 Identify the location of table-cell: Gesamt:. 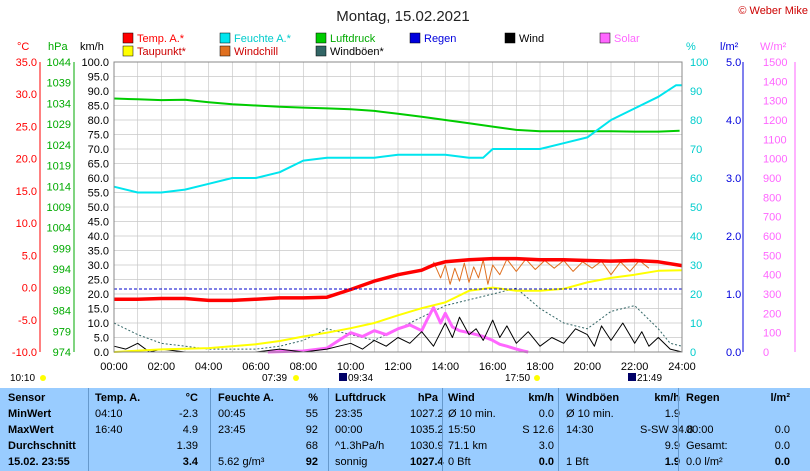
(707, 446).